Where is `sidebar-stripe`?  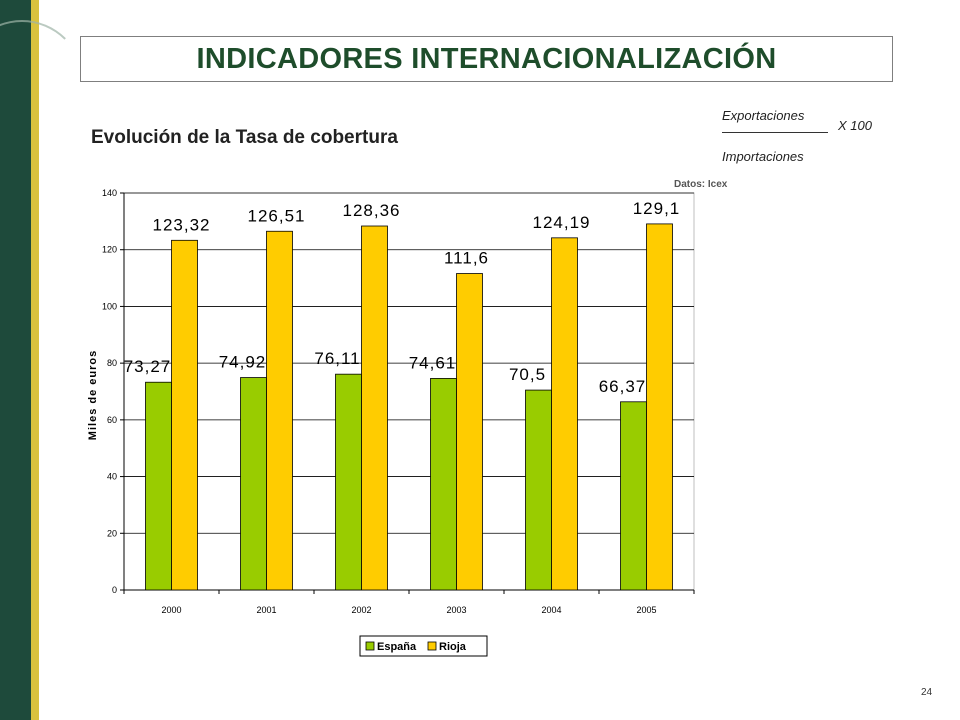
sidebar-stripe is located at coordinates (35, 360).